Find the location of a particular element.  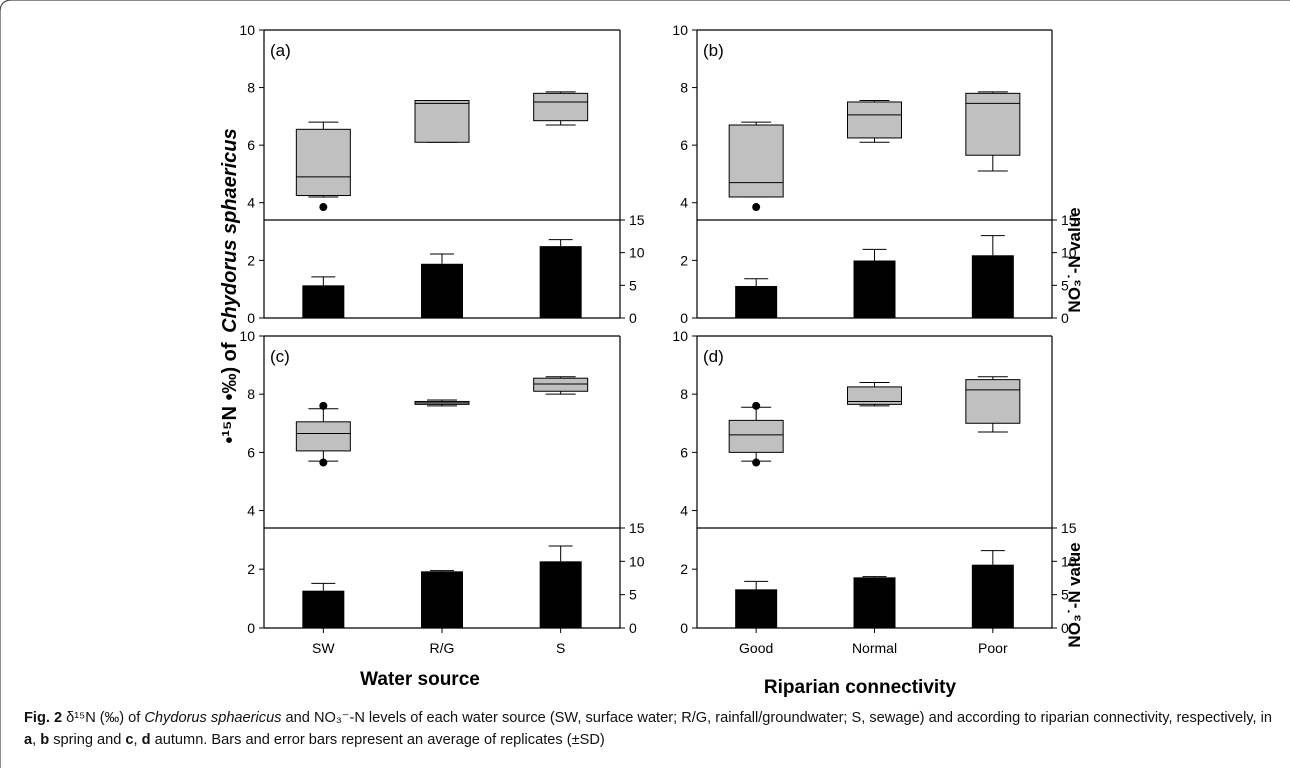

right-axis-title-top: NO₃˙-N value is located at coordinates (1074, 259).